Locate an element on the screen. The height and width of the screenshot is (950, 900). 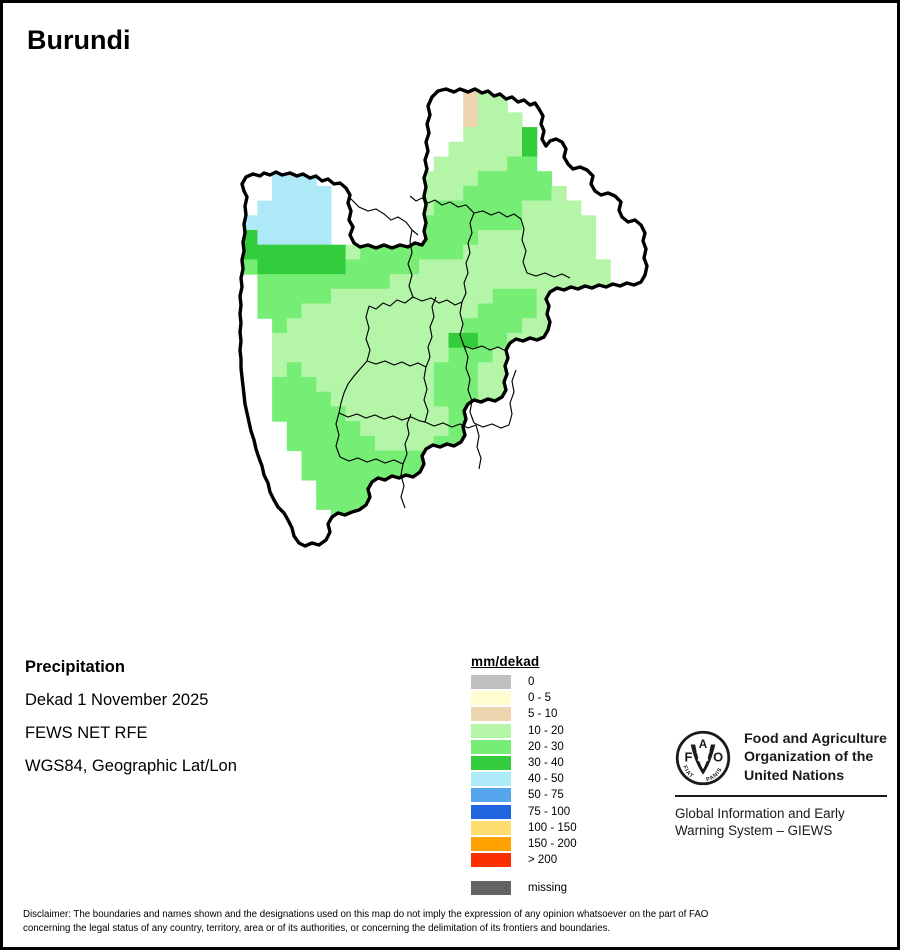
legend-label-4: 20 - 30 is located at coordinates (546, 746).